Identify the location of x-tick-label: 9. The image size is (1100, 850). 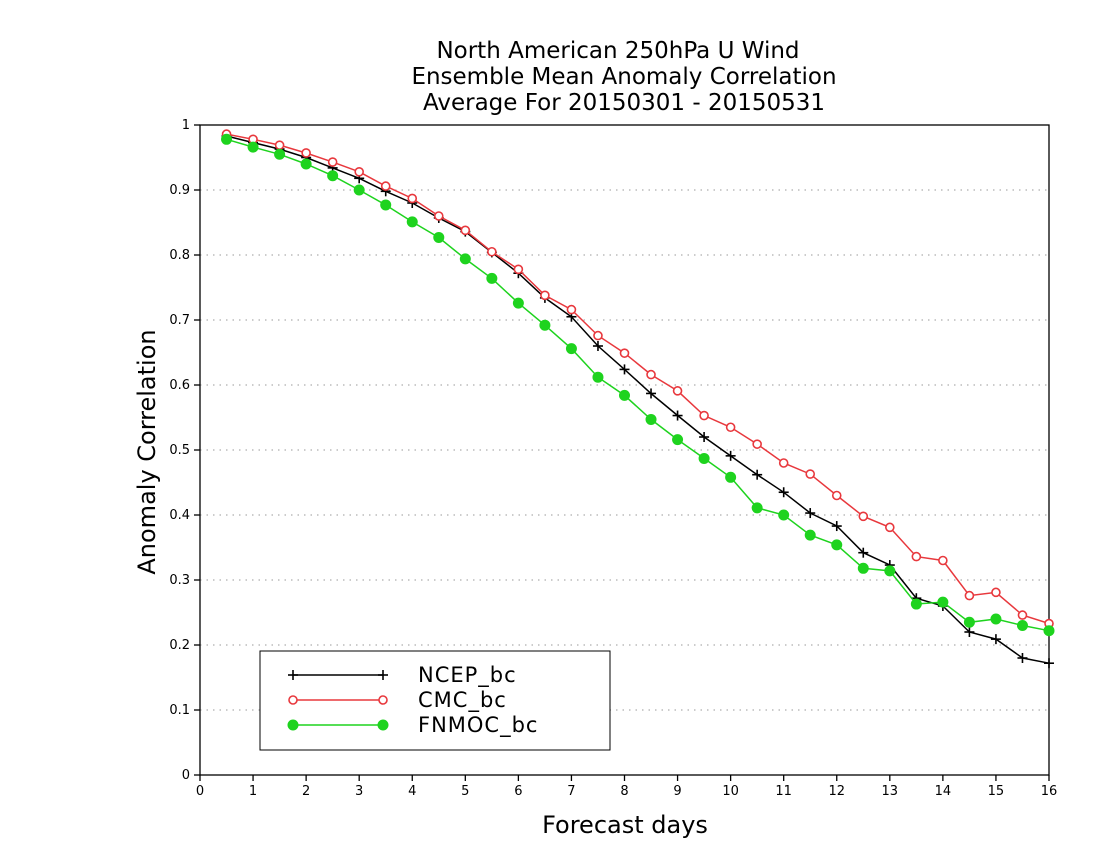
(677, 791).